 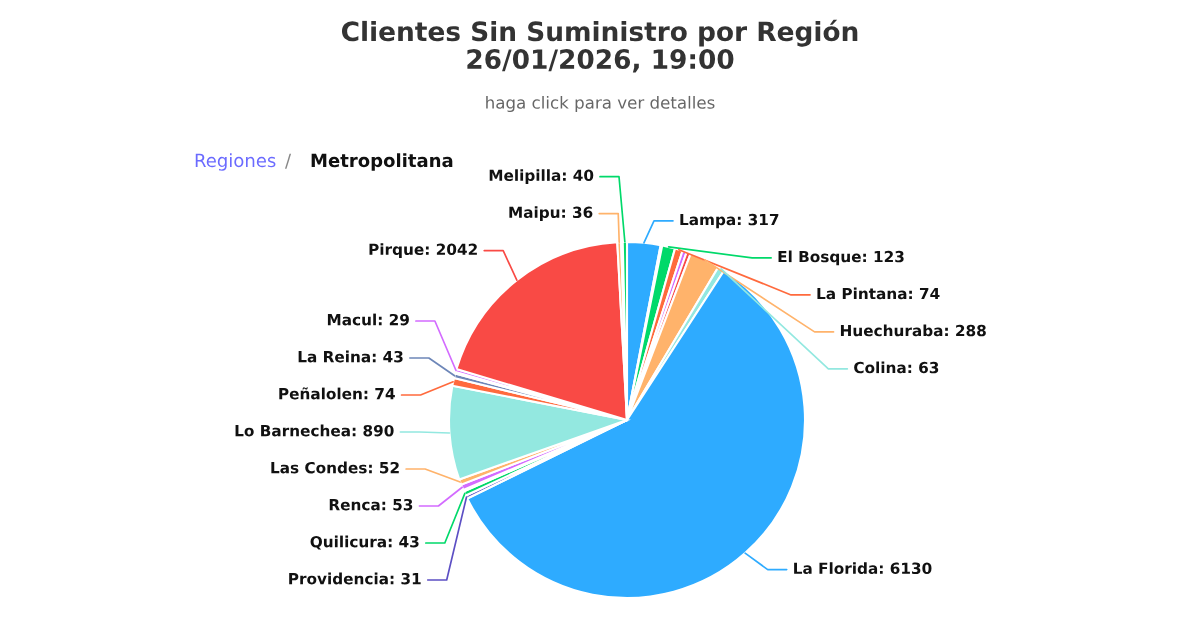 I want to click on slice-label: El Bosque, so click(x=819, y=258).